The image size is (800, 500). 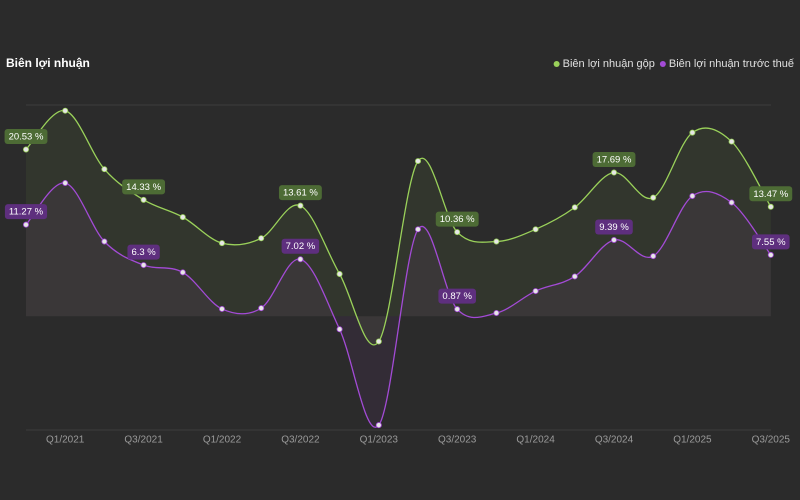 I want to click on value-label-text: 6.3 %, so click(x=143, y=252).